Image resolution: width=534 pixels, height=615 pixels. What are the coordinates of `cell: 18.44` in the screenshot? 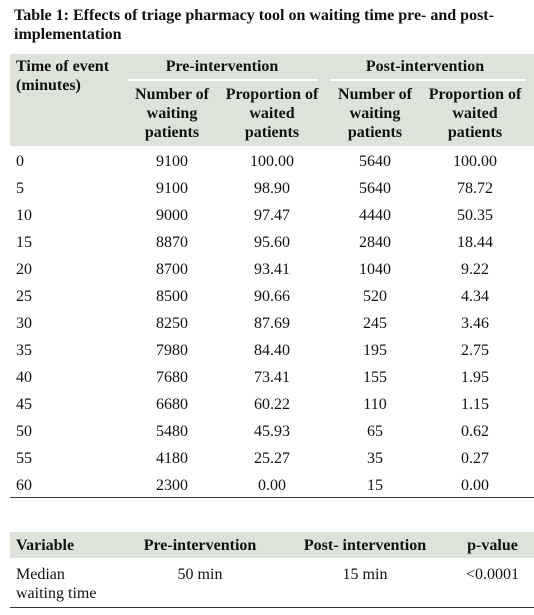 It's located at (475, 242).